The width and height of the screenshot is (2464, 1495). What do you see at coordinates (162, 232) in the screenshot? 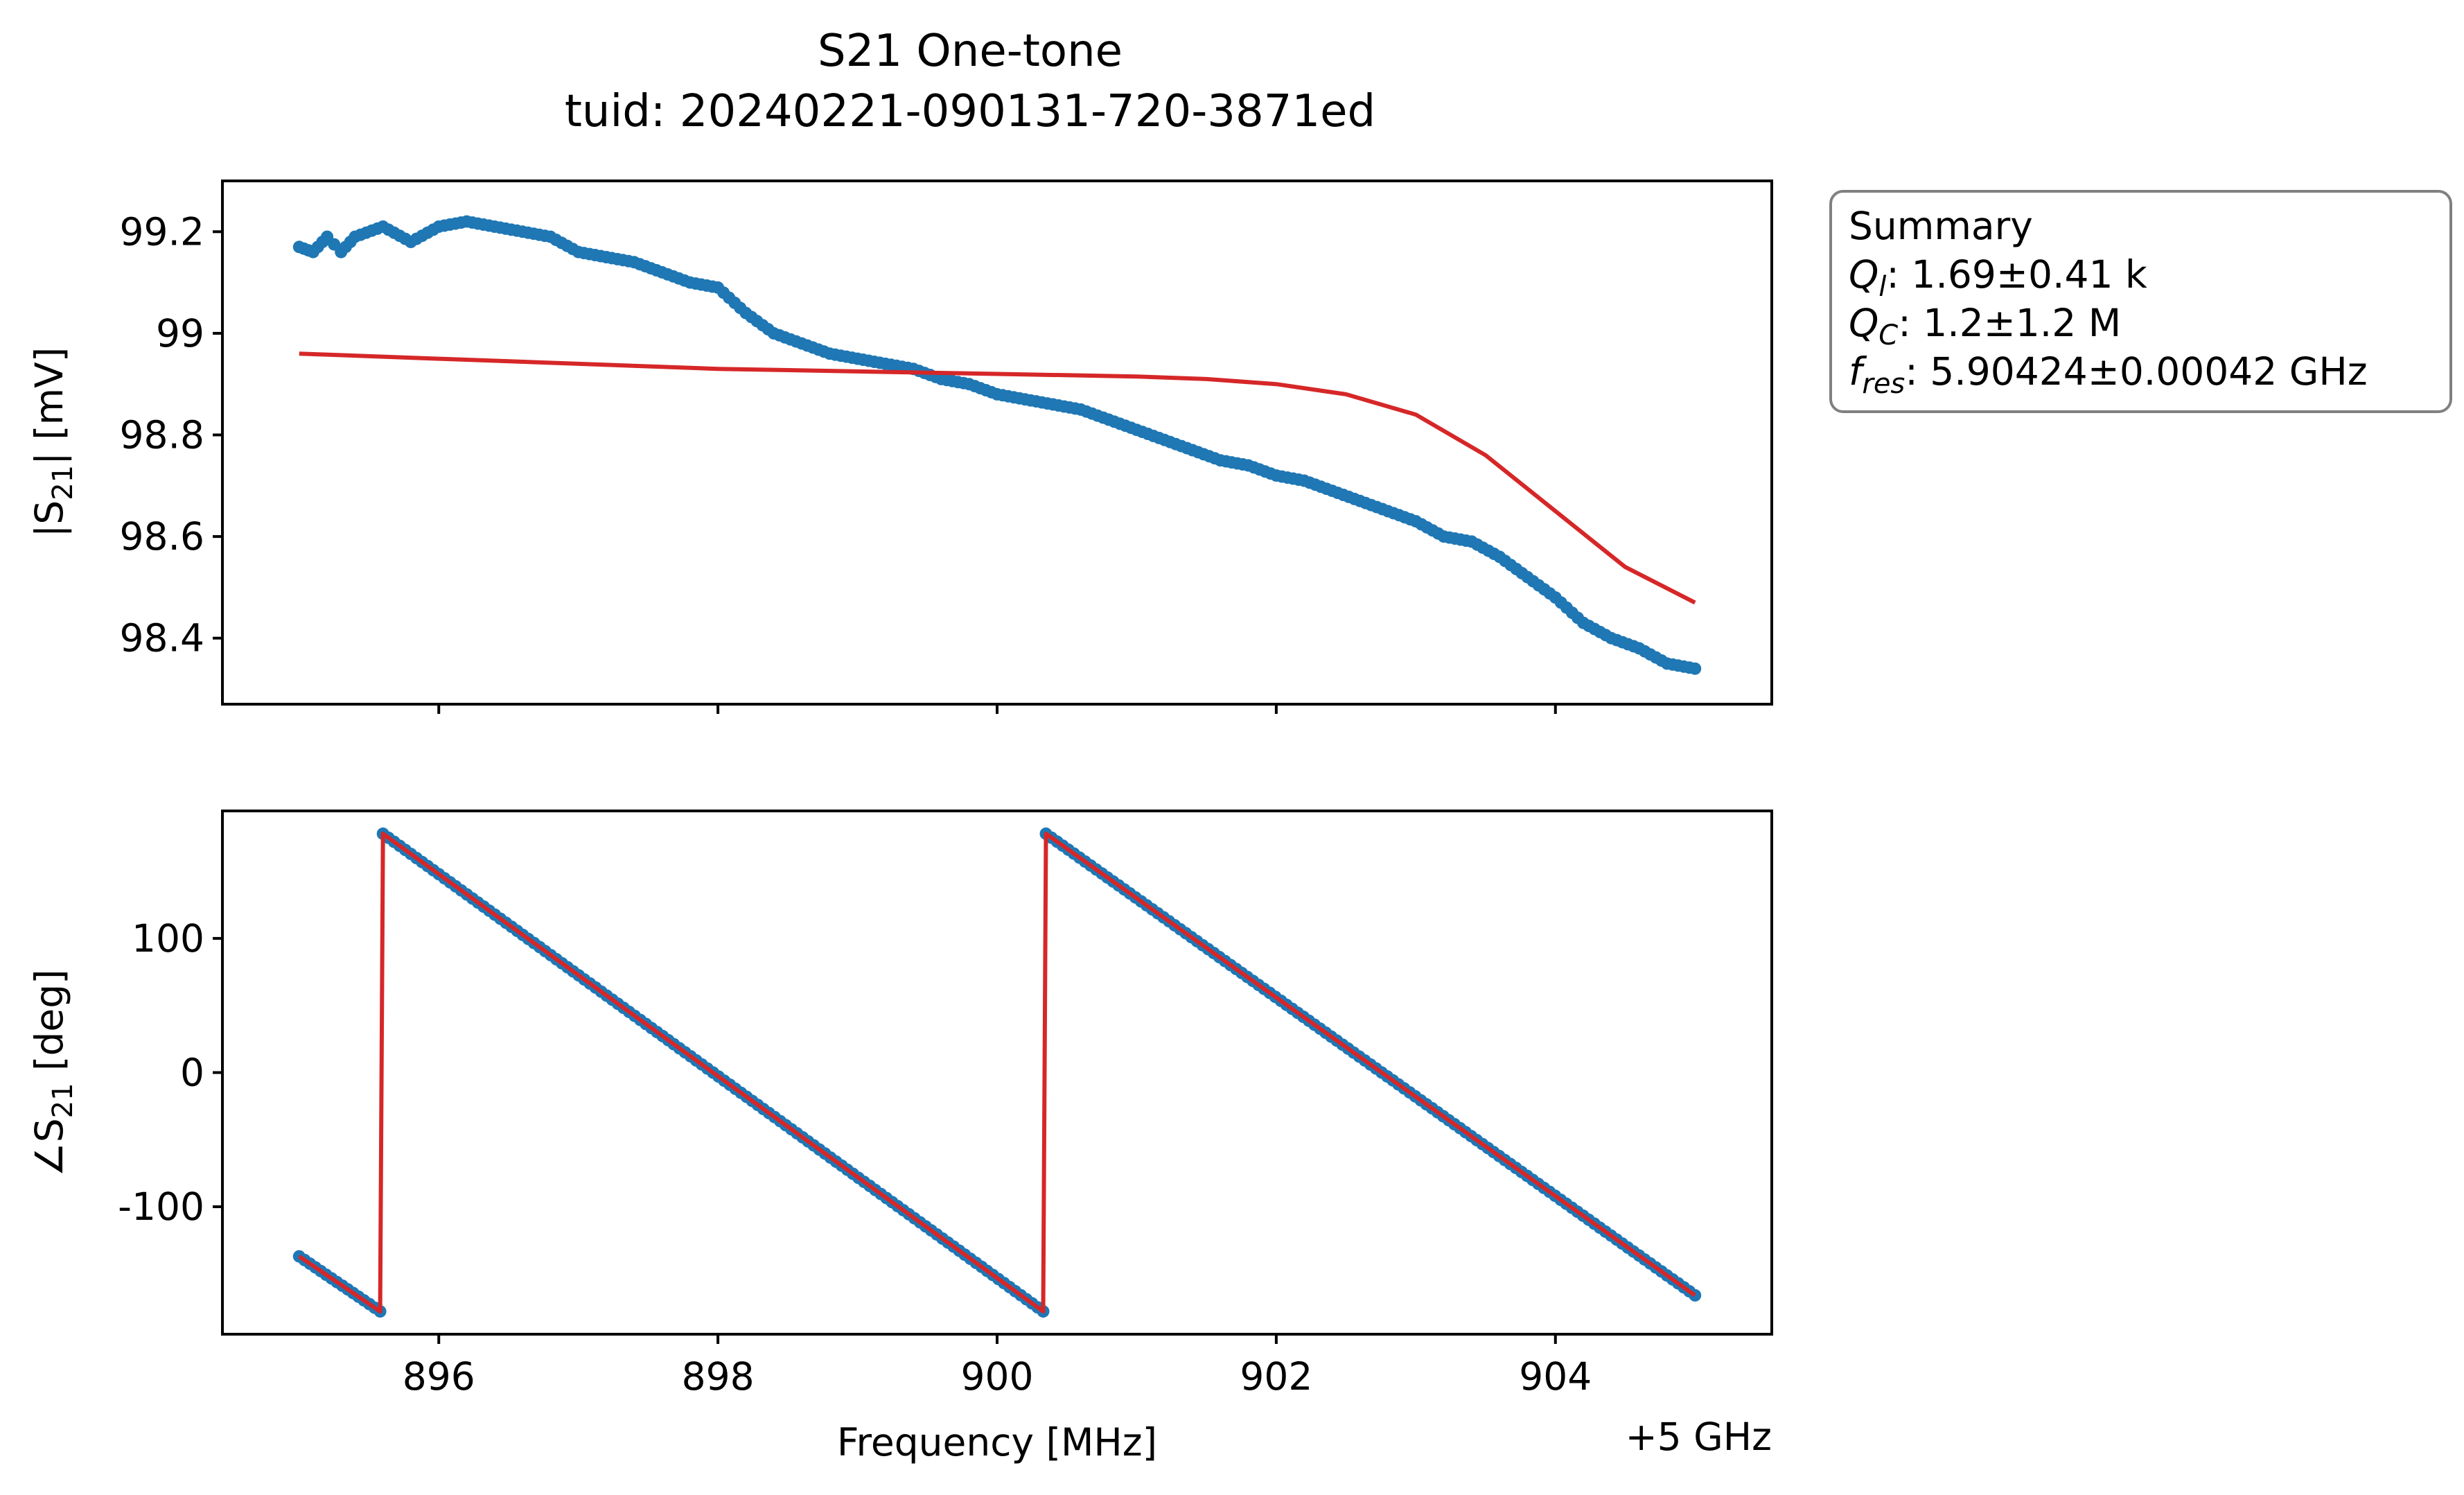
I see `magnitude-y-tick-label: 99.2` at bounding box center [162, 232].